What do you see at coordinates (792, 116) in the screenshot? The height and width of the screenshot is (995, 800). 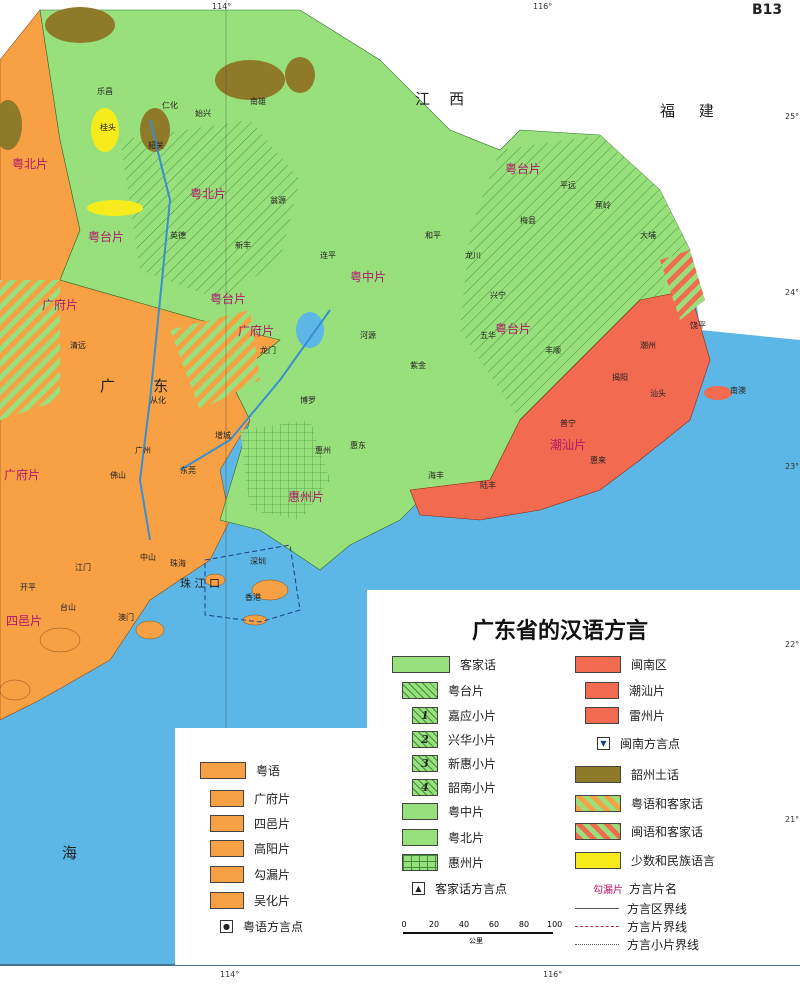 I see `coord-lat: 25°` at bounding box center [792, 116].